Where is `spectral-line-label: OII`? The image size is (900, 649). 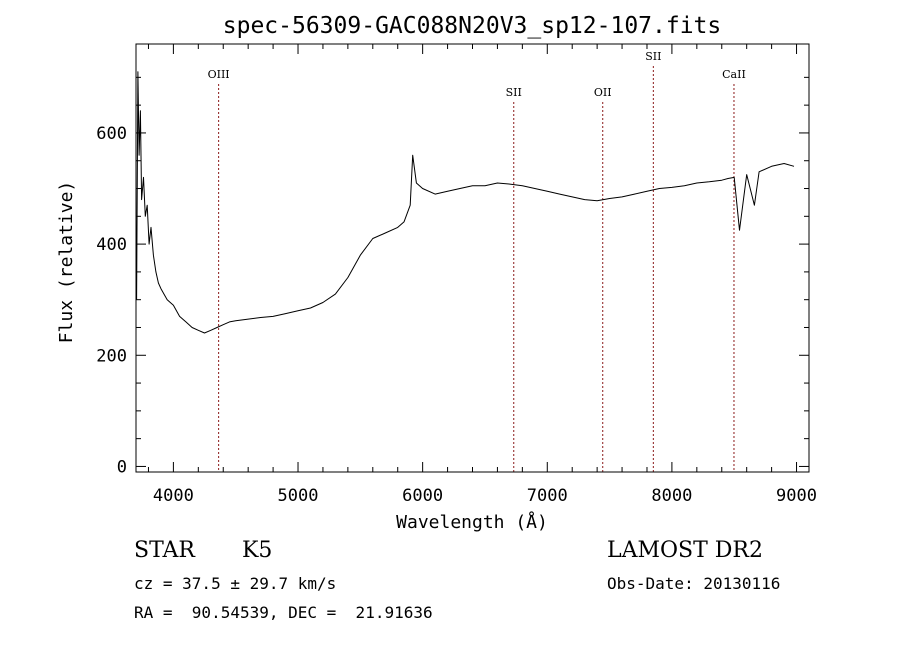 spectral-line-label: OII is located at coordinates (603, 92).